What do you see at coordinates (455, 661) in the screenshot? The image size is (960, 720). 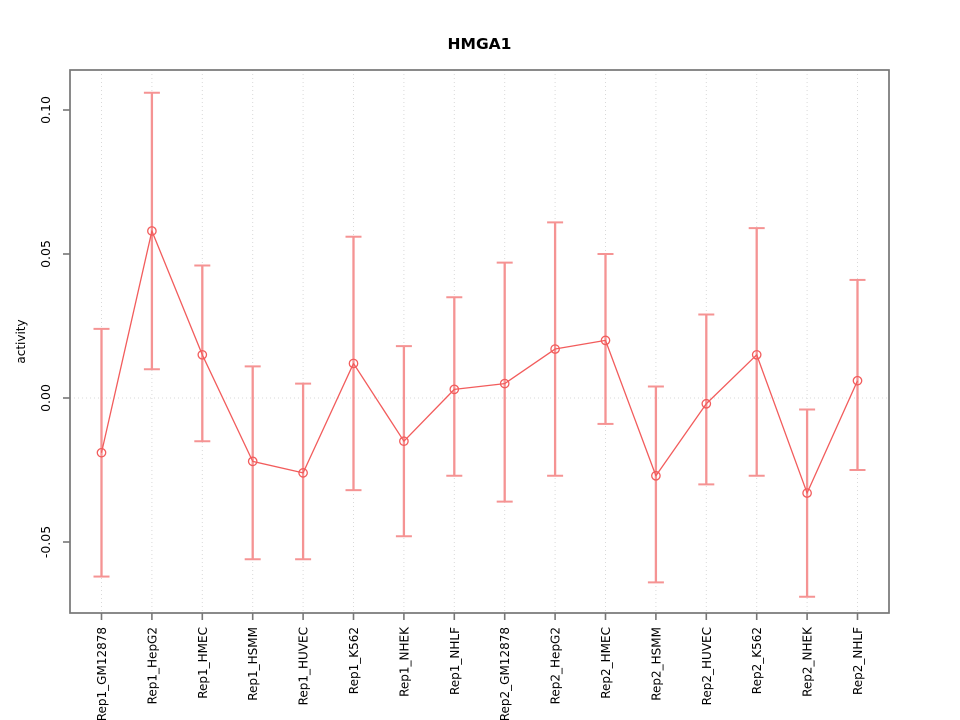 I see `x-tick-label: Rep1_NHLF` at bounding box center [455, 661].